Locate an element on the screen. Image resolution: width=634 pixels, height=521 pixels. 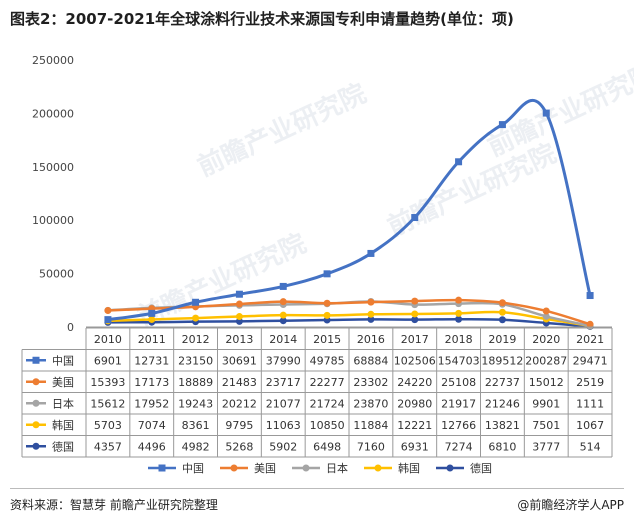
table-cell-value: 15012 is located at coordinates (546, 382).